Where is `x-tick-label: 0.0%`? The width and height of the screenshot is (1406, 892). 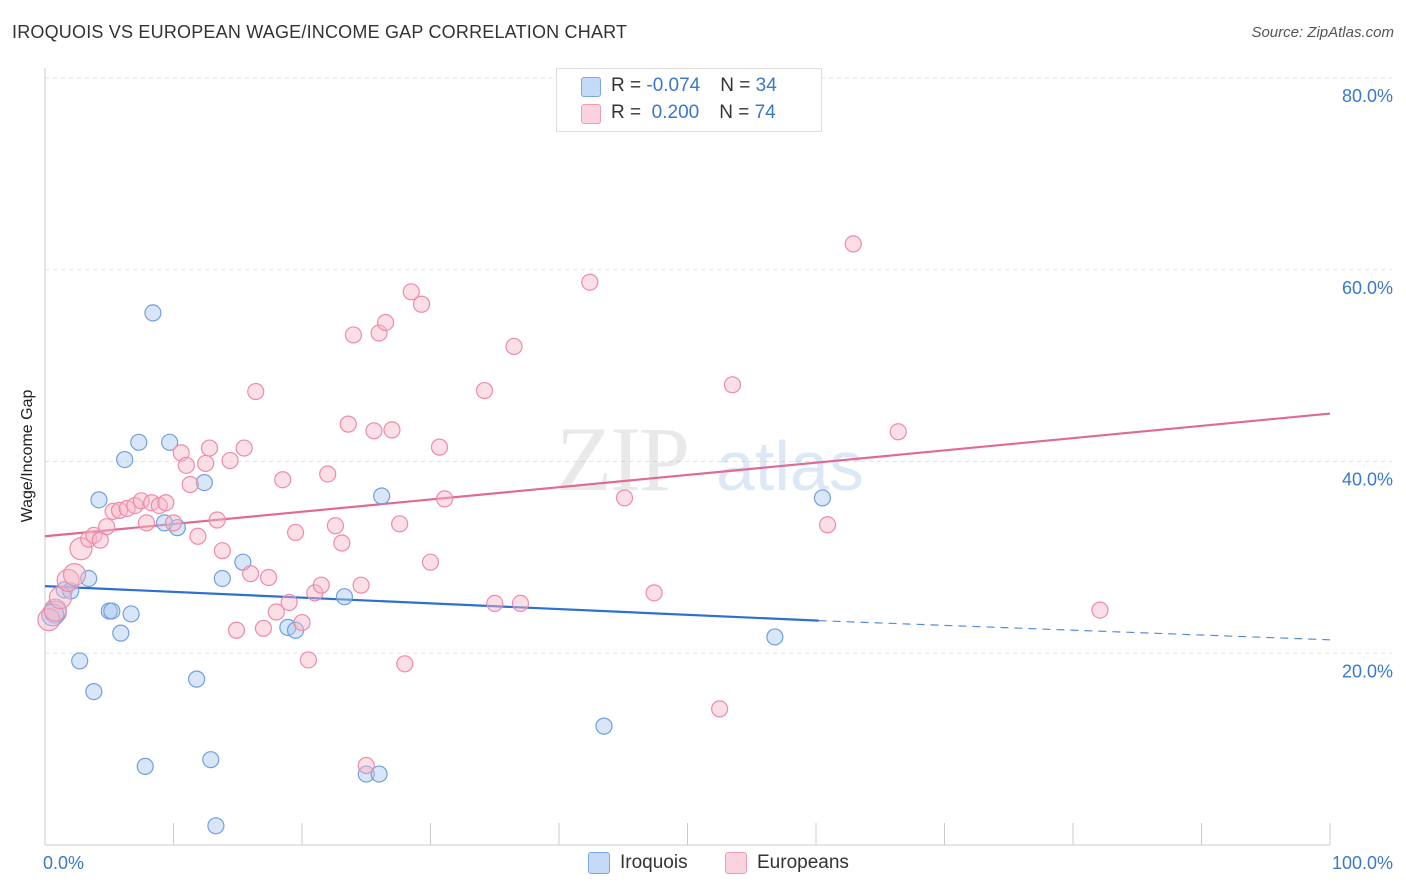
x-tick-label: 0.0% is located at coordinates (63, 863).